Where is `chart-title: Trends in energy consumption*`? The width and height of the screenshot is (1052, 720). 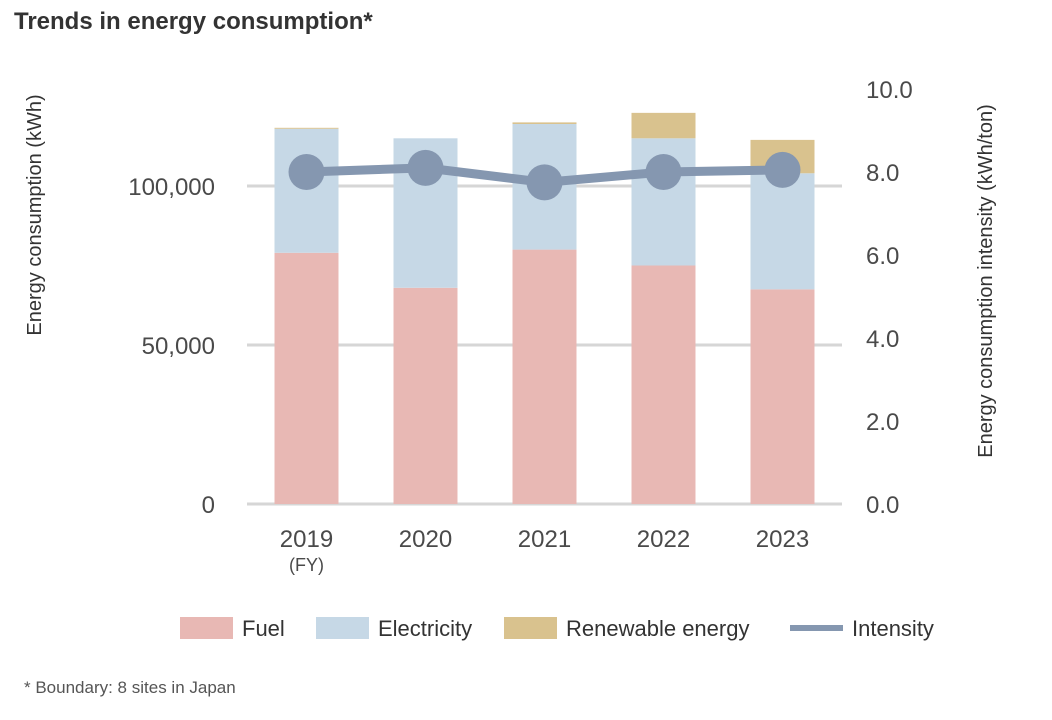 chart-title: Trends in energy consumption* is located at coordinates (193, 21).